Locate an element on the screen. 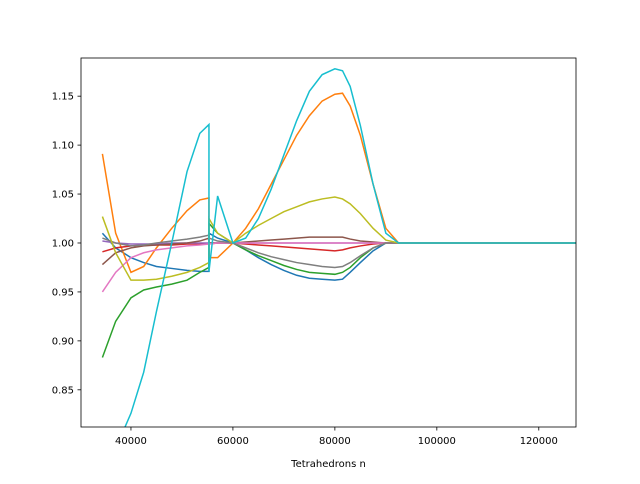  y-tick-label: 0.90 is located at coordinates (63, 341).